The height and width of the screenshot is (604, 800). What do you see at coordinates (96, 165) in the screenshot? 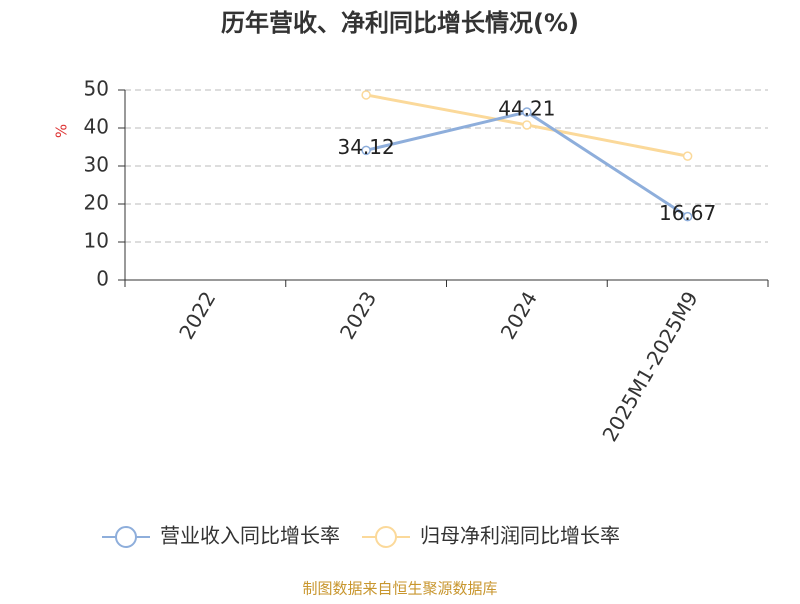
I see `y-tick-label: 30` at bounding box center [96, 165].